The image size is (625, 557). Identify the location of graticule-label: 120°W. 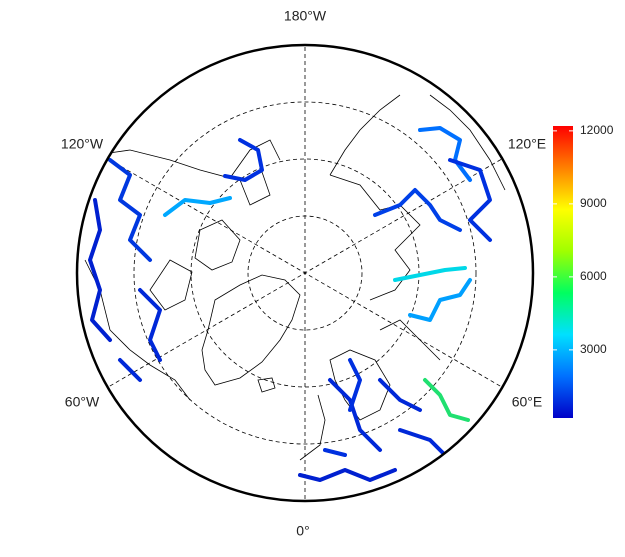
(82, 144).